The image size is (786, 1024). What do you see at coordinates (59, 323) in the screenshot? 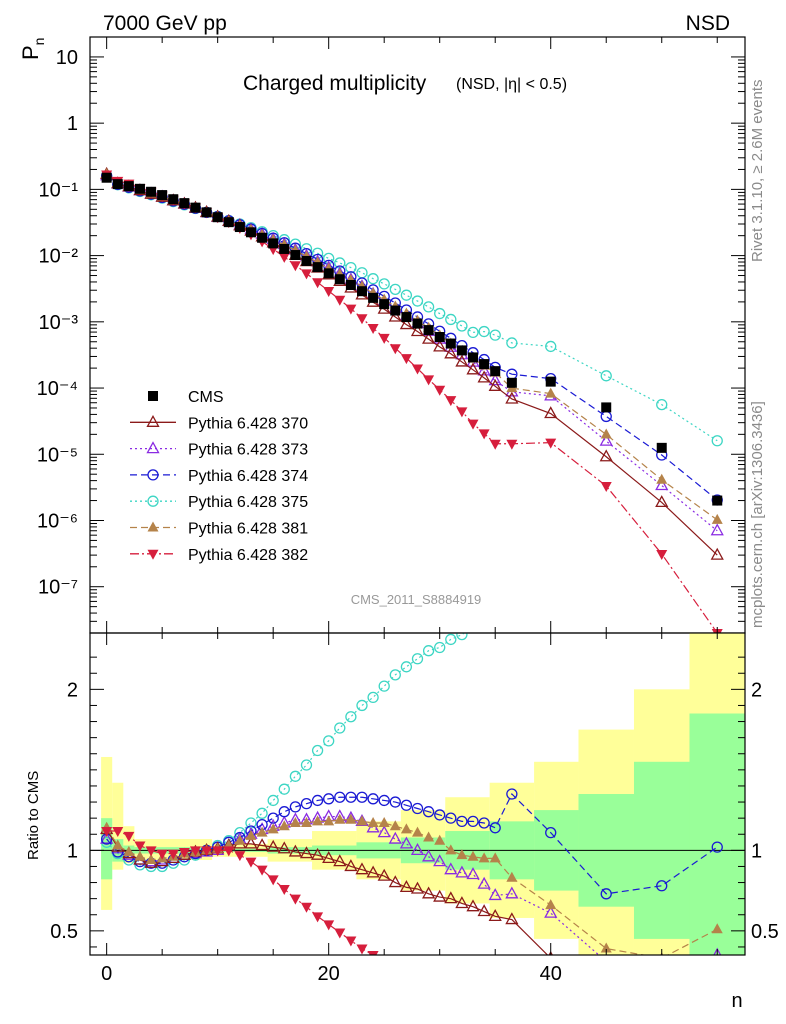
I see `y-tick-label: 10⁻³` at bounding box center [59, 323].